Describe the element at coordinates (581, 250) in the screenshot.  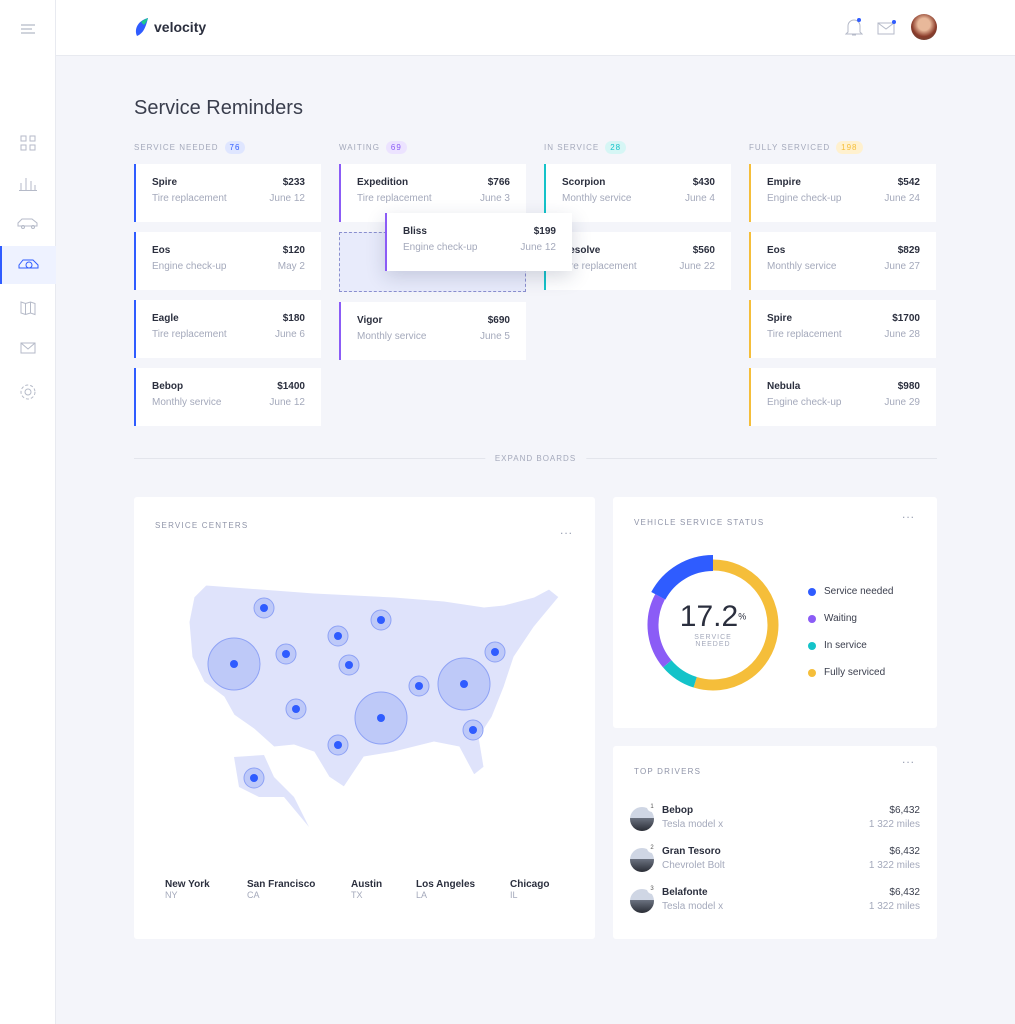
I see `card-name: Resolve` at that location.